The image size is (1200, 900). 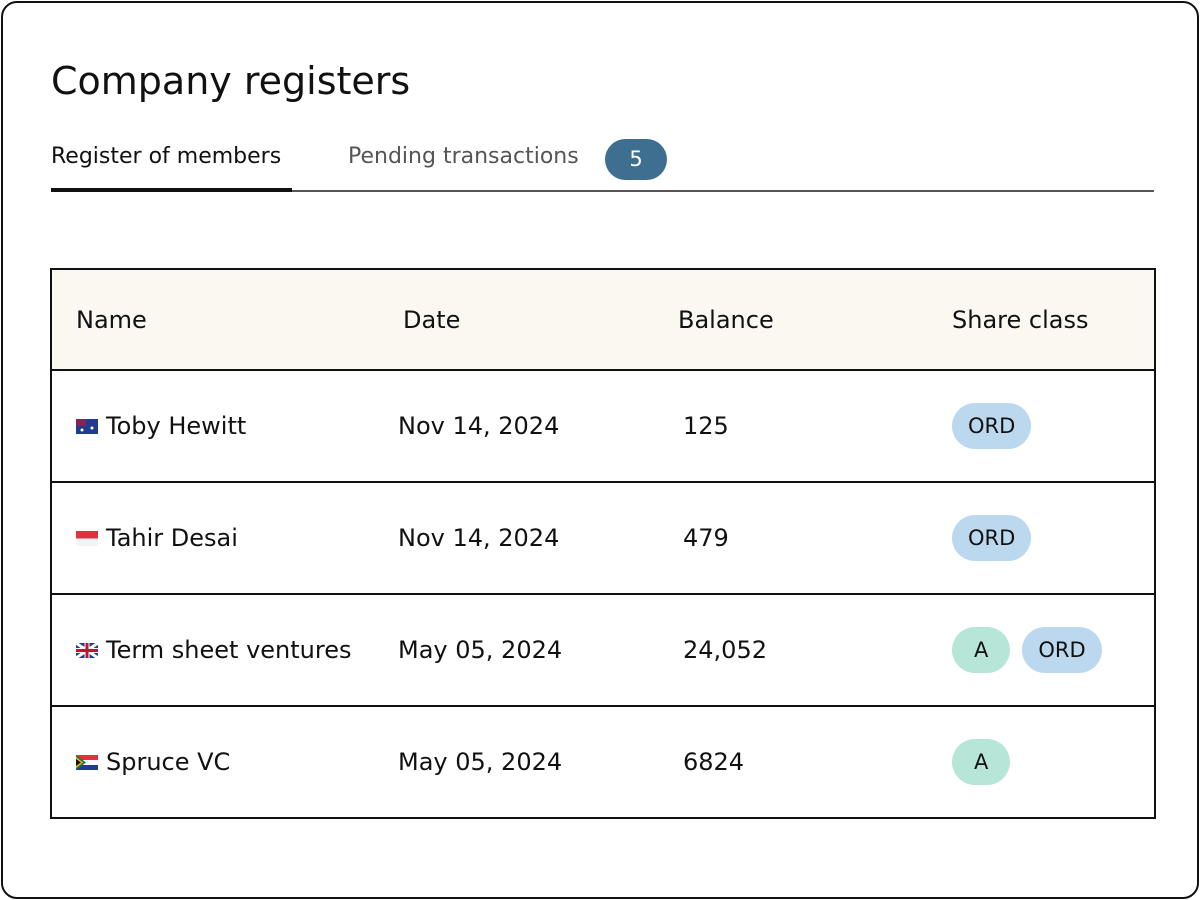 What do you see at coordinates (714, 762) in the screenshot?
I see `balance-cell: 6824` at bounding box center [714, 762].